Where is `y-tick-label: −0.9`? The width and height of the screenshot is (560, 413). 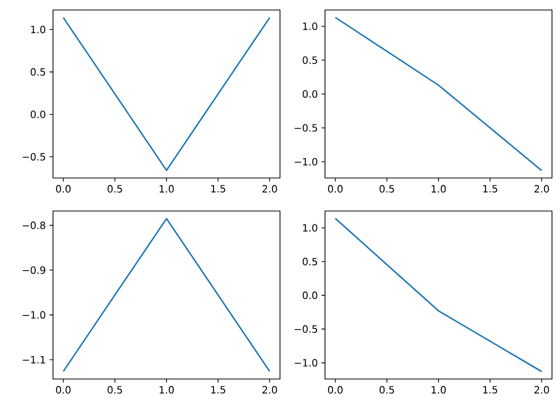 y-tick-label: −0.9 is located at coordinates (34, 270).